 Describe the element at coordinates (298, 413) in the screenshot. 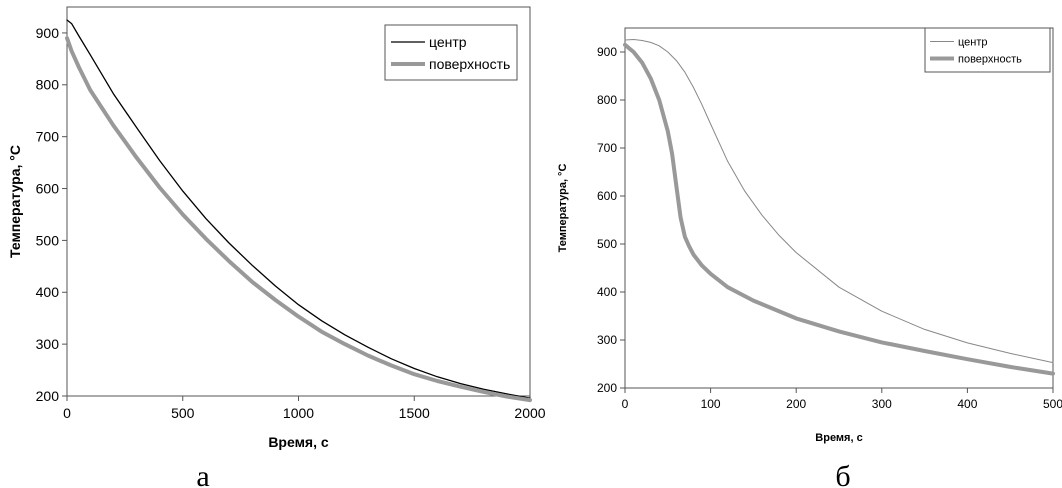

I see `x-tick-label: 1000` at that location.